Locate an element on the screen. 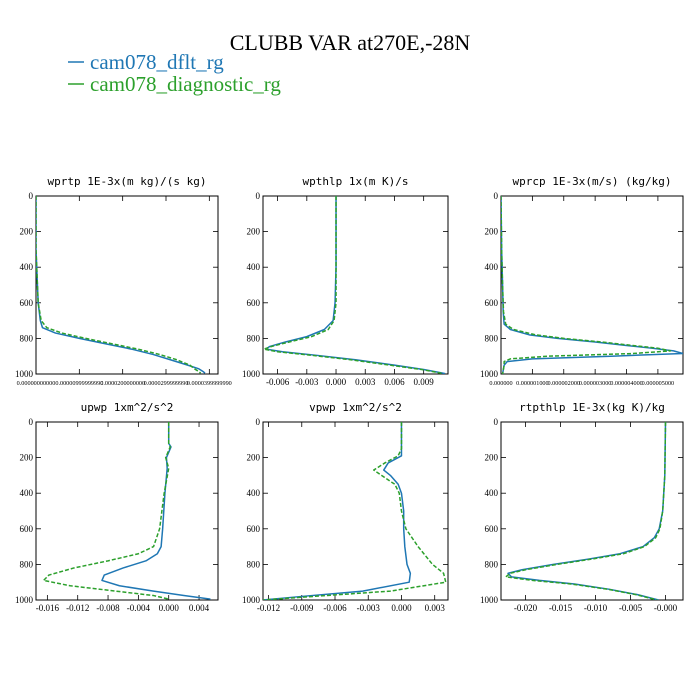 This screenshot has width=700, height=700. x-tick-label: 0.000002000 is located at coordinates (564, 383).